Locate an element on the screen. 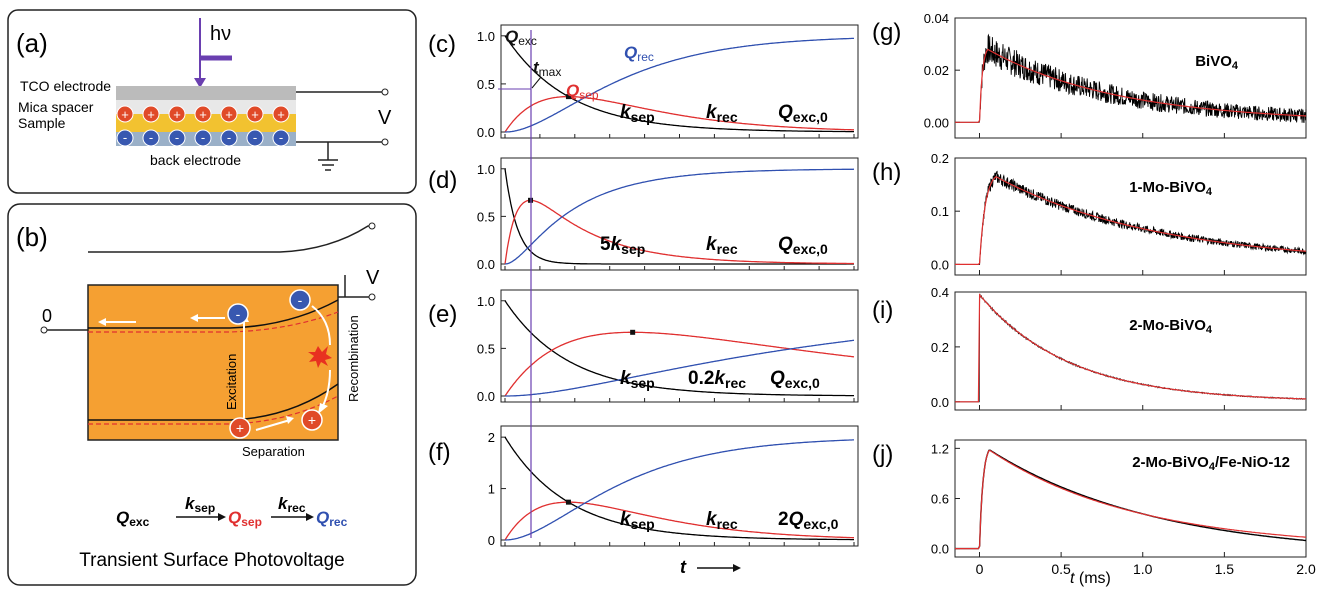 The height and width of the screenshot is (589, 1319). param-label: 5ksep is located at coordinates (622, 245).